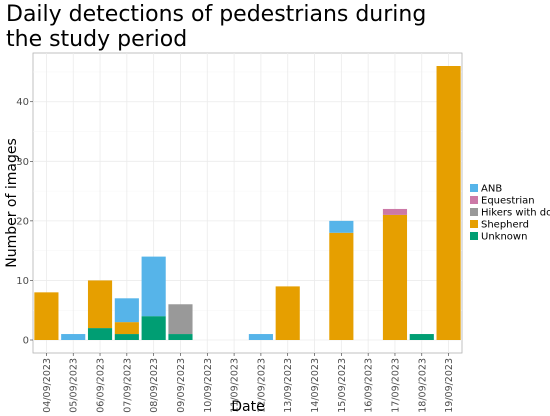  I want to click on x-axis-title: Date, so click(247, 407).